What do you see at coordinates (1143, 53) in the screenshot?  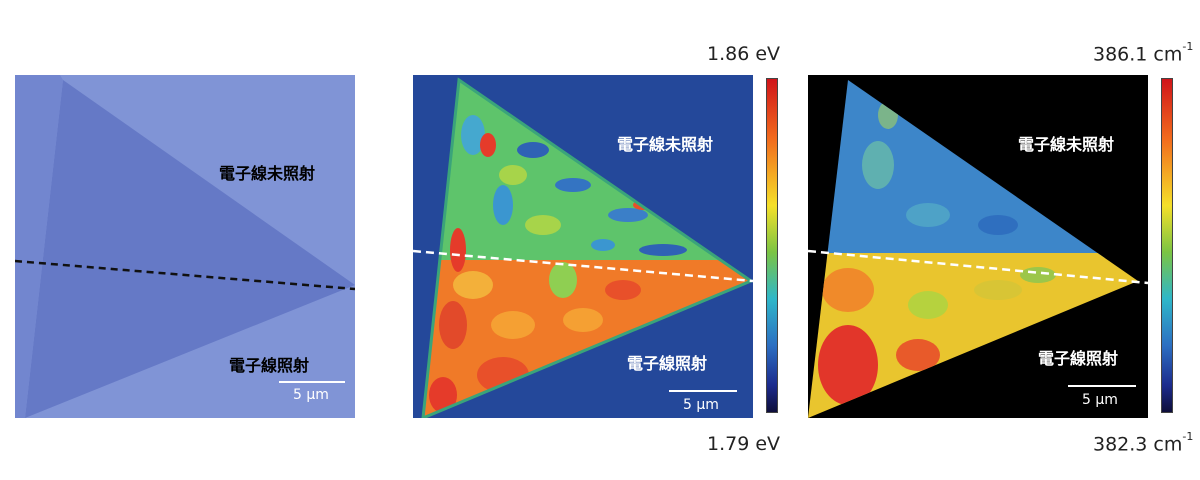 I see `raman-colorbar-max-label: 386.1 cm-1` at bounding box center [1143, 53].